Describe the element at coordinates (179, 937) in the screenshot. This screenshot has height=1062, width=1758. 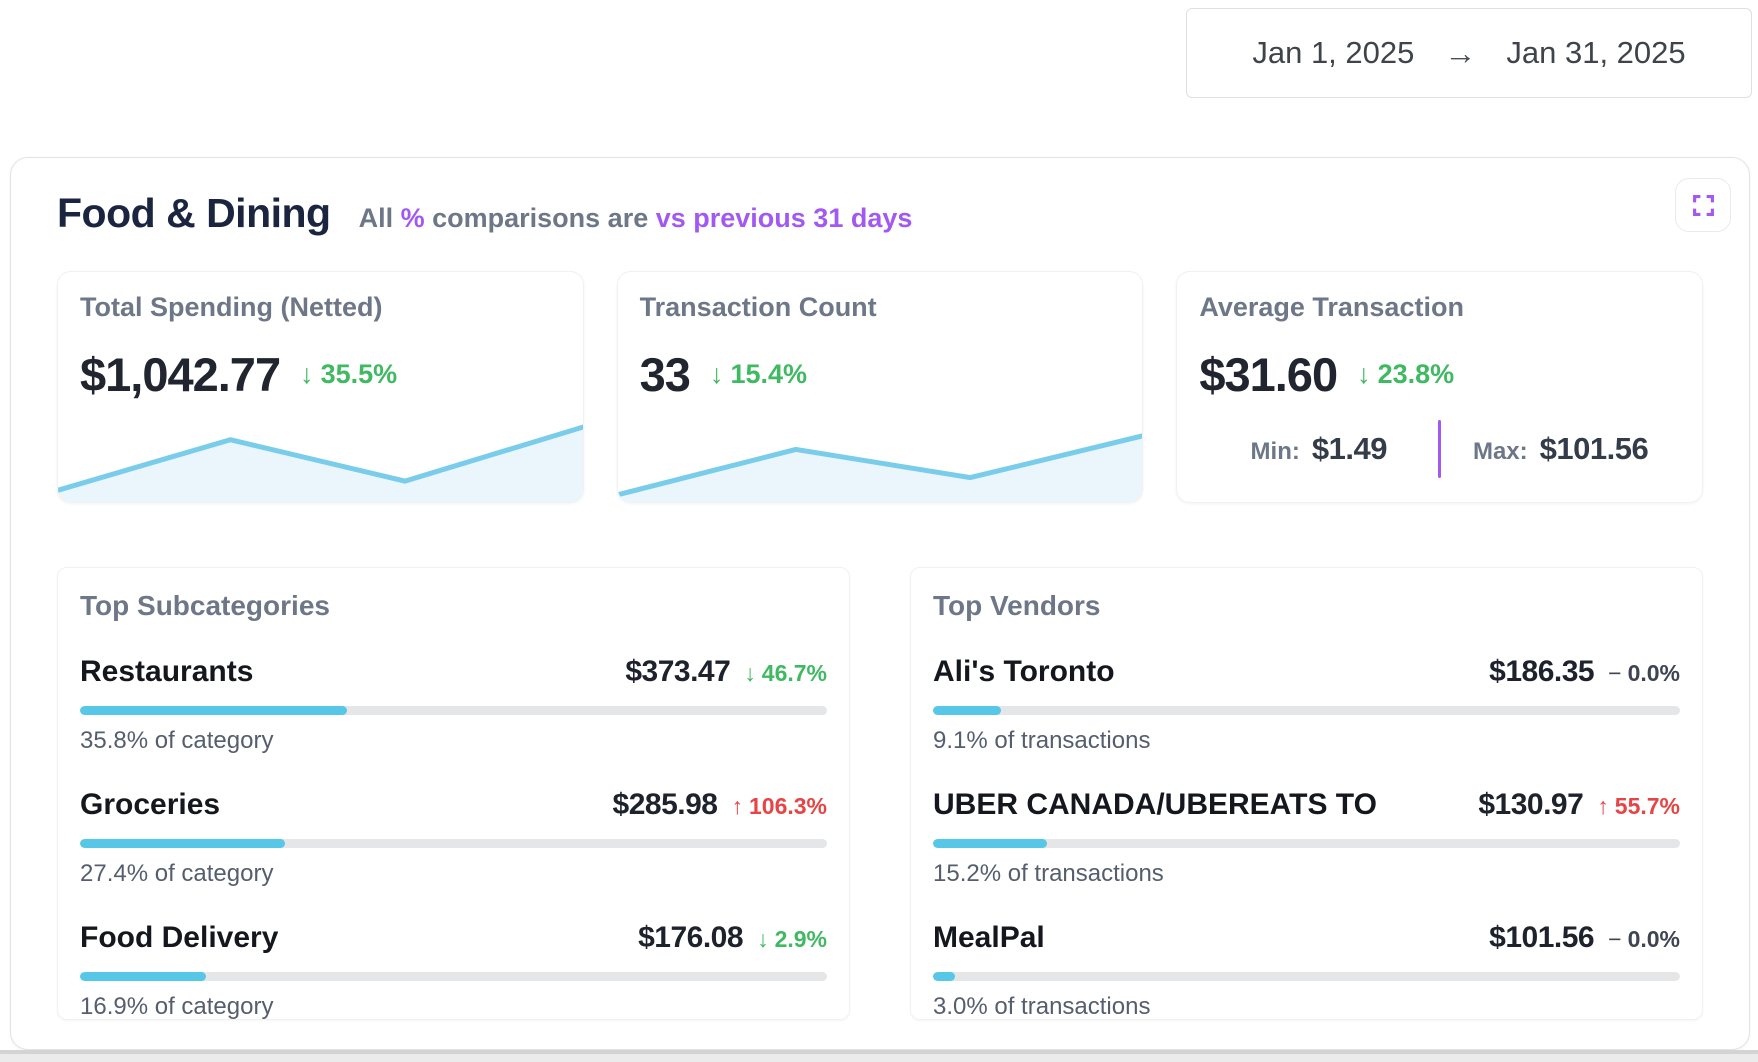
I see `subcategory-name: Food Delivery` at that location.